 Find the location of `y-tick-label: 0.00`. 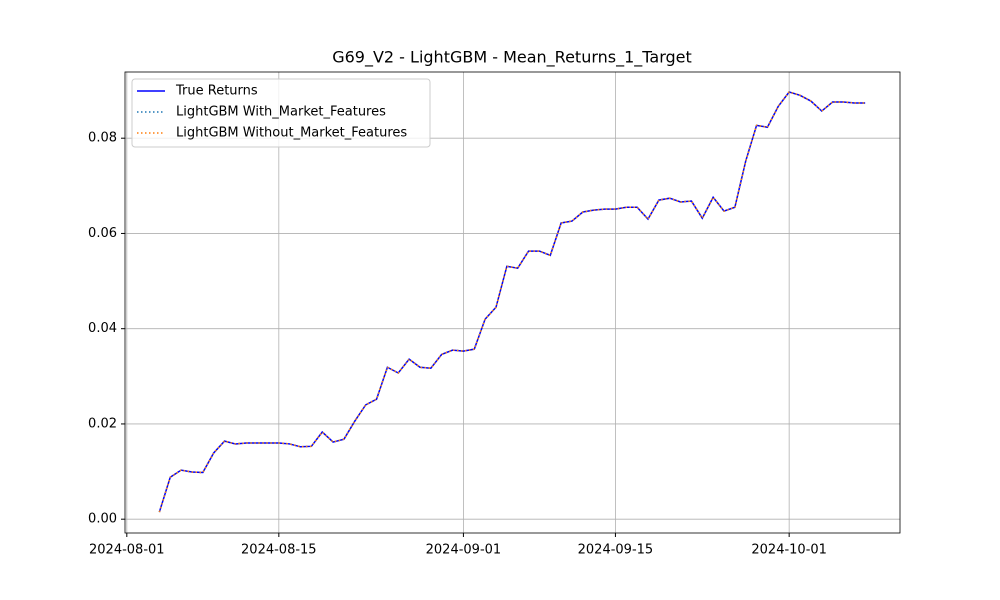

y-tick-label: 0.00 is located at coordinates (102, 519).